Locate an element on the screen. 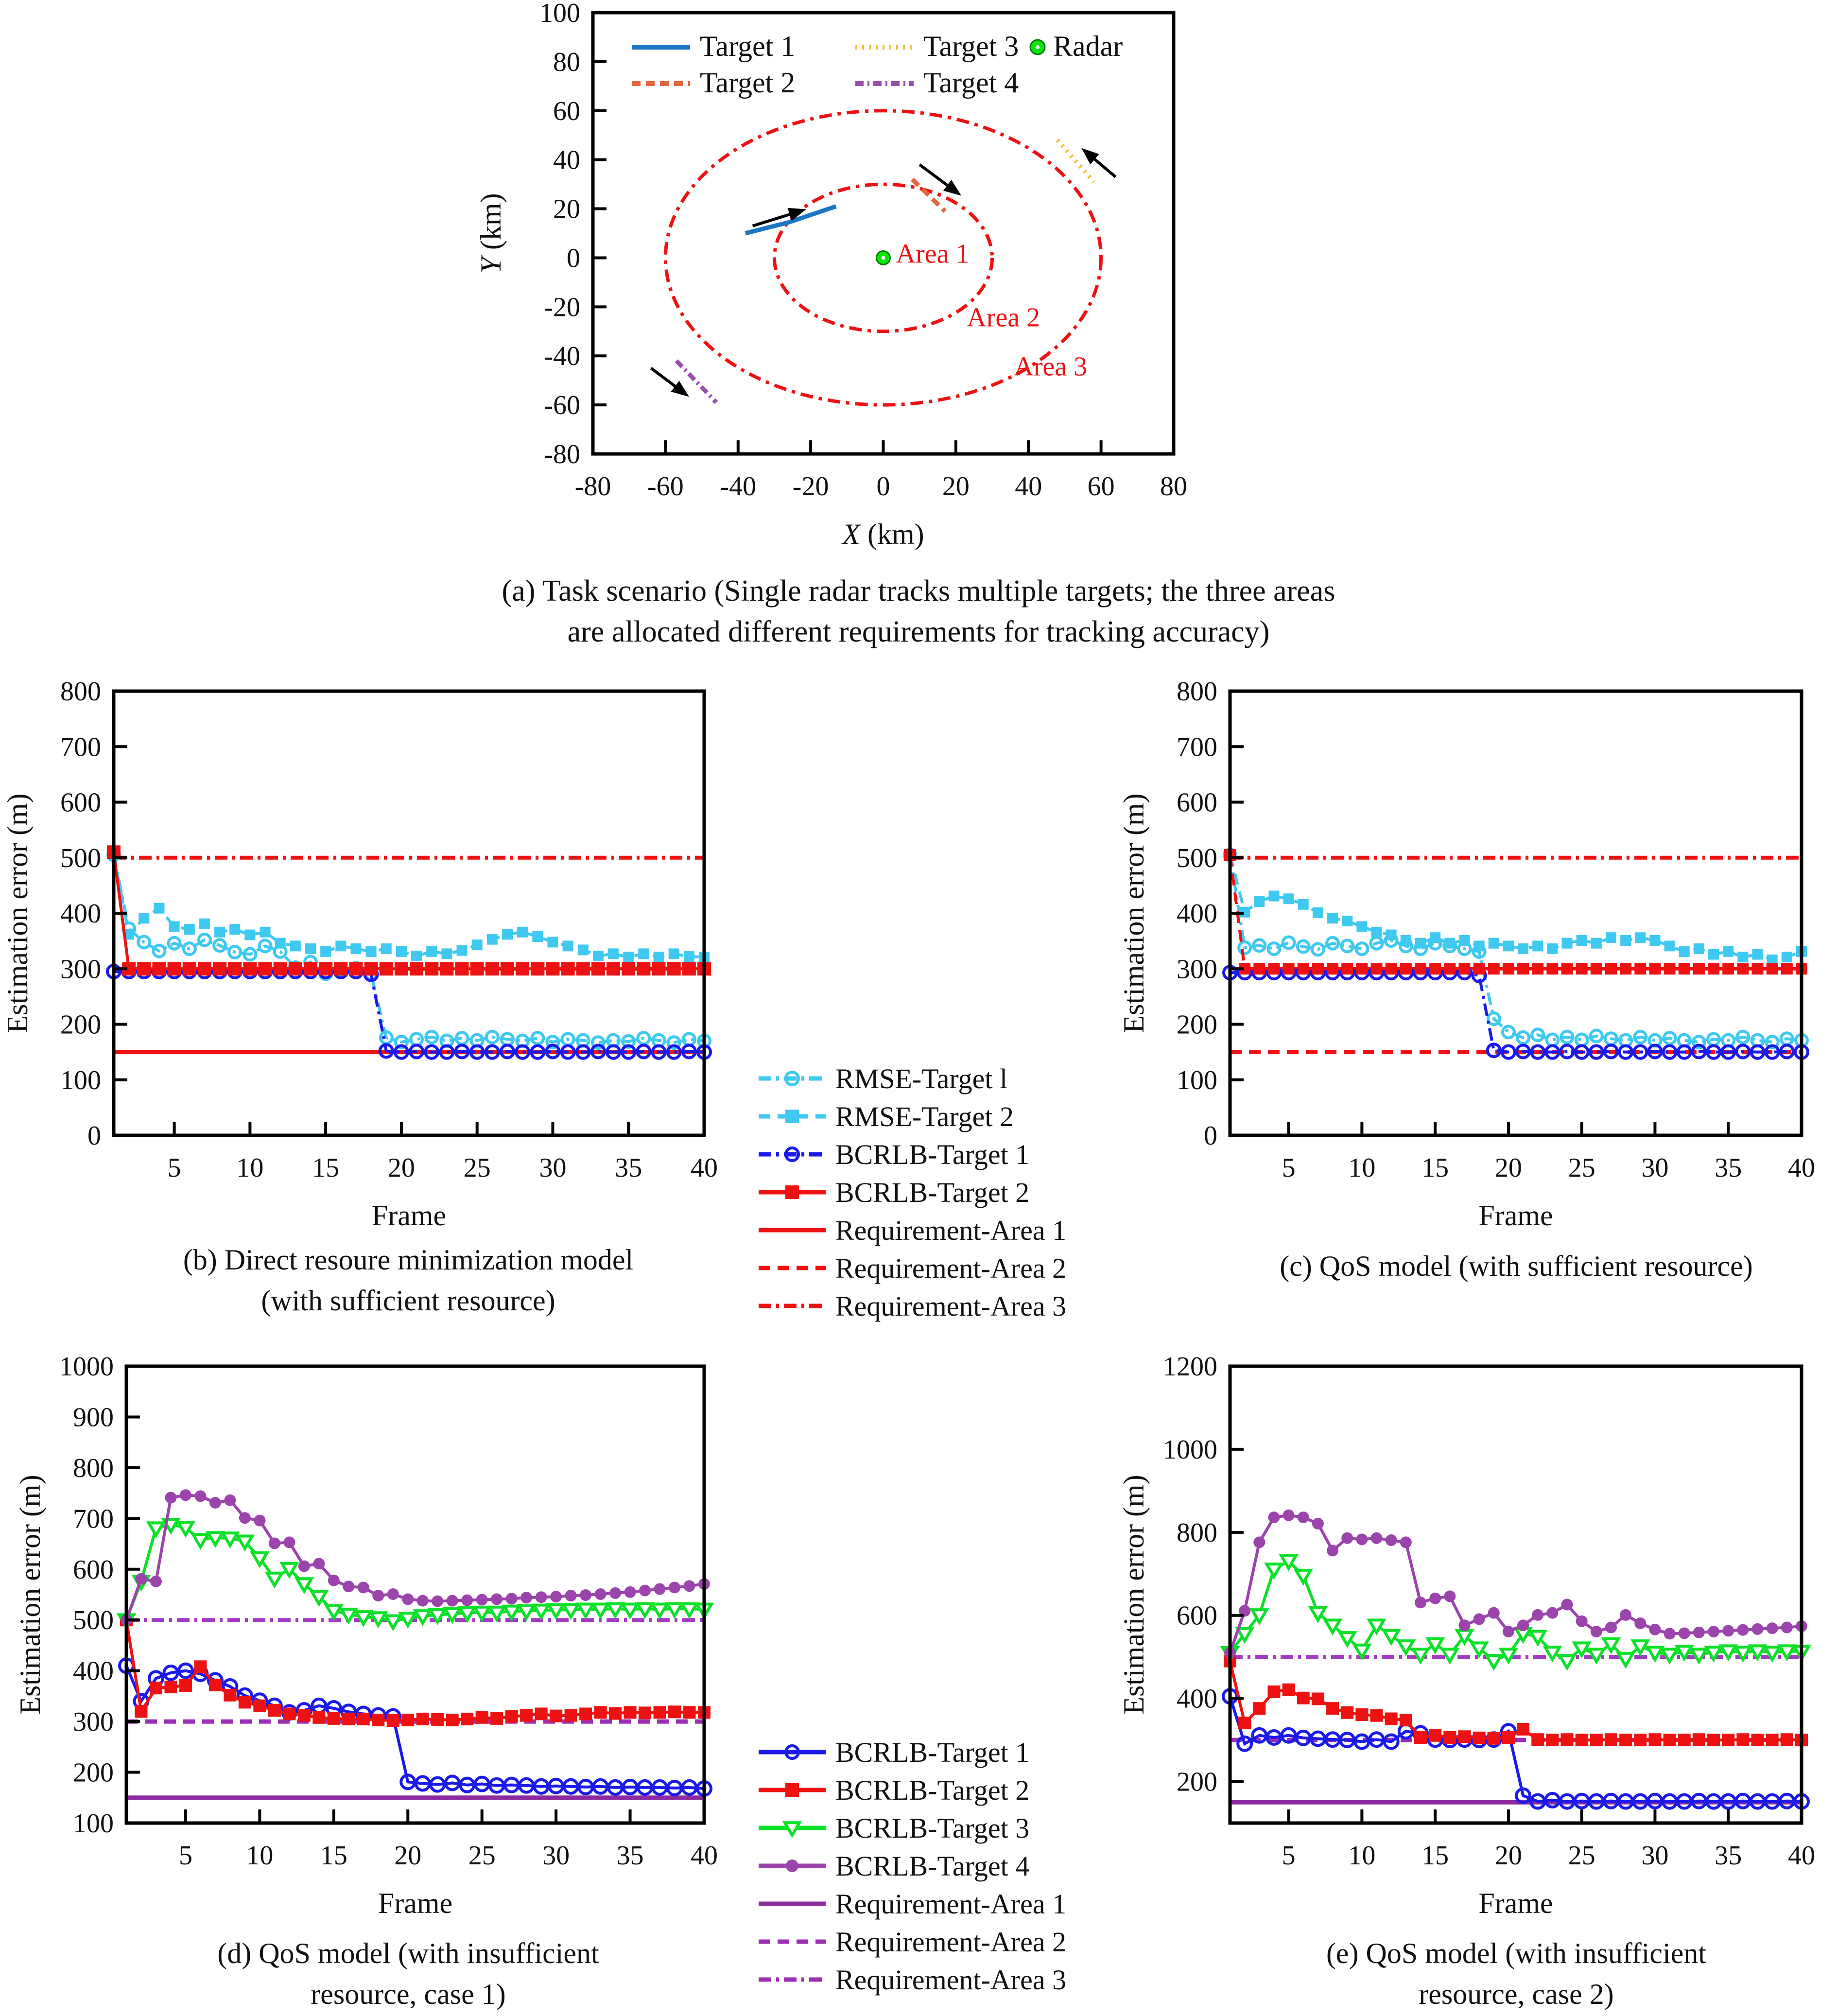 Image resolution: width=1837 pixels, height=2016 pixels. svg-text: Y (km) is located at coordinates (491, 233).